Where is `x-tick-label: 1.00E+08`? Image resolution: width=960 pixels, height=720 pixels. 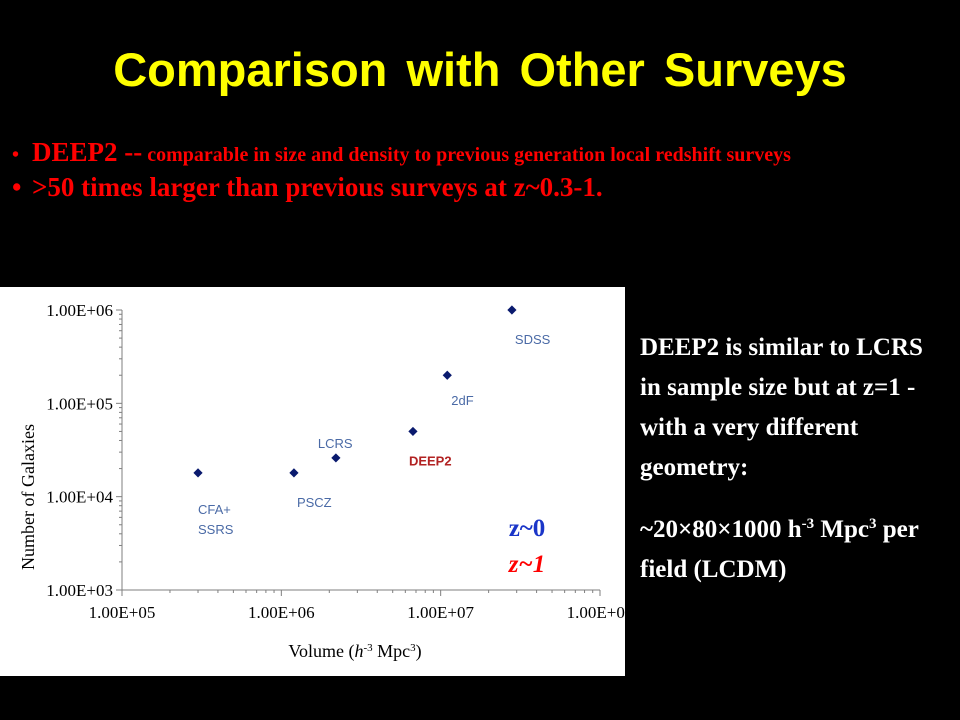 x-tick-label: 1.00E+08 is located at coordinates (596, 612).